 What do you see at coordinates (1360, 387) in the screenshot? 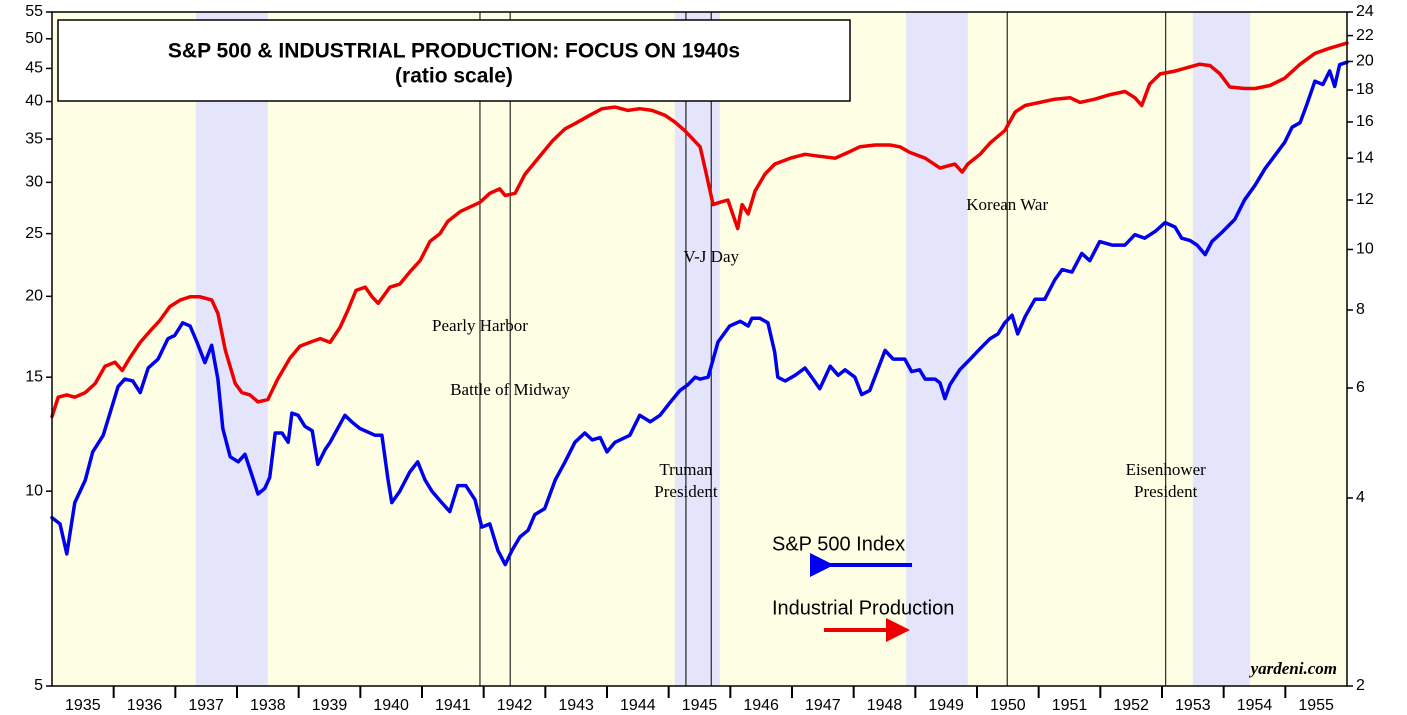
I see `y2-tick-label: 6` at bounding box center [1360, 387].